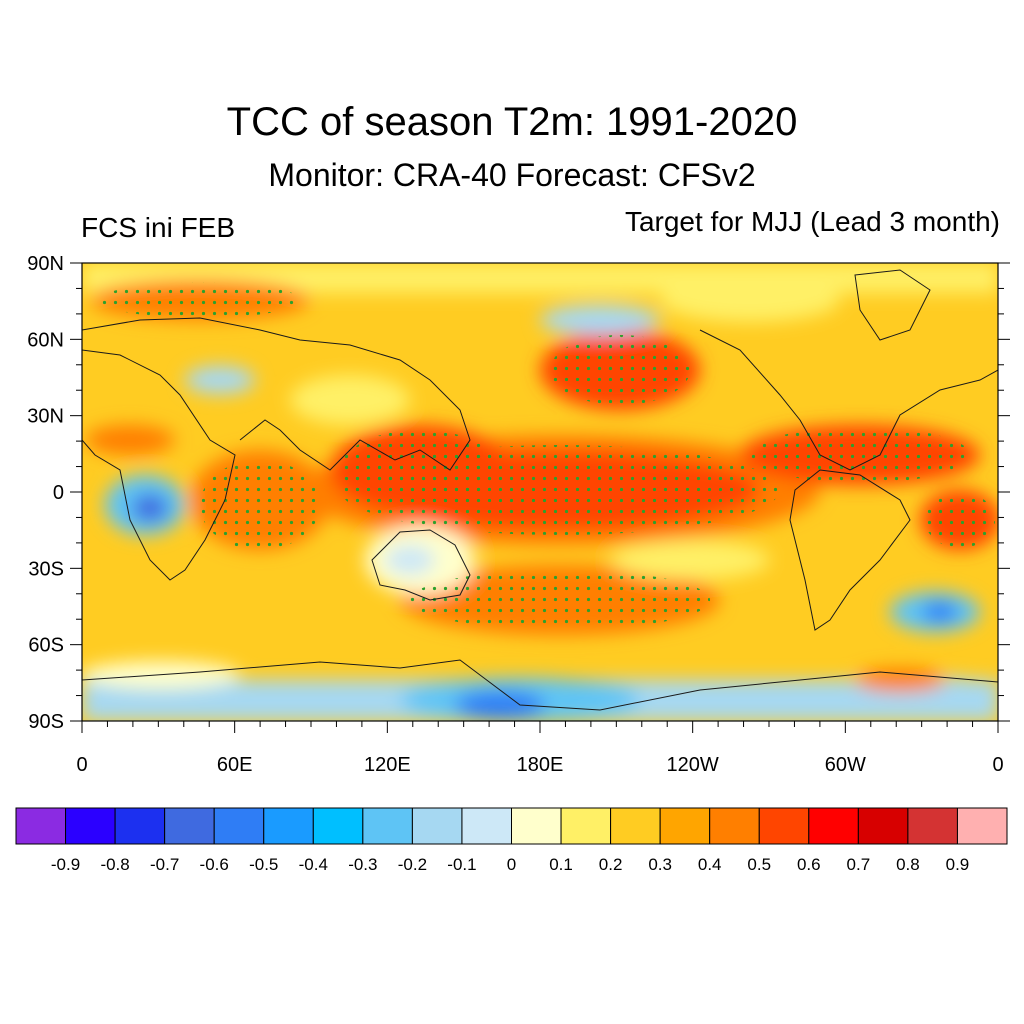 This screenshot has width=1024, height=1024. What do you see at coordinates (859, 864) in the screenshot?
I see `colorbar-label: 0.7` at bounding box center [859, 864].